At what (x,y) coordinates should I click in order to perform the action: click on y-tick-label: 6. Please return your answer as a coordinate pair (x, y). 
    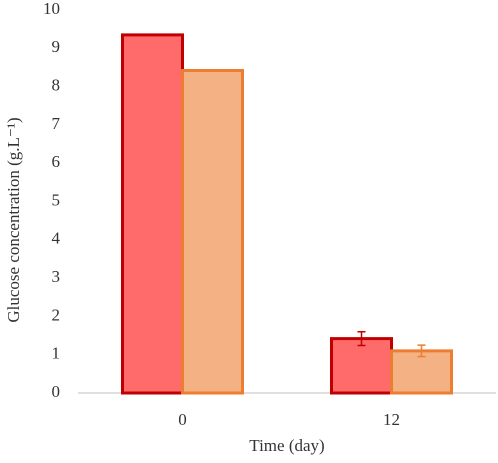
    Looking at the image, I should click on (56, 161).